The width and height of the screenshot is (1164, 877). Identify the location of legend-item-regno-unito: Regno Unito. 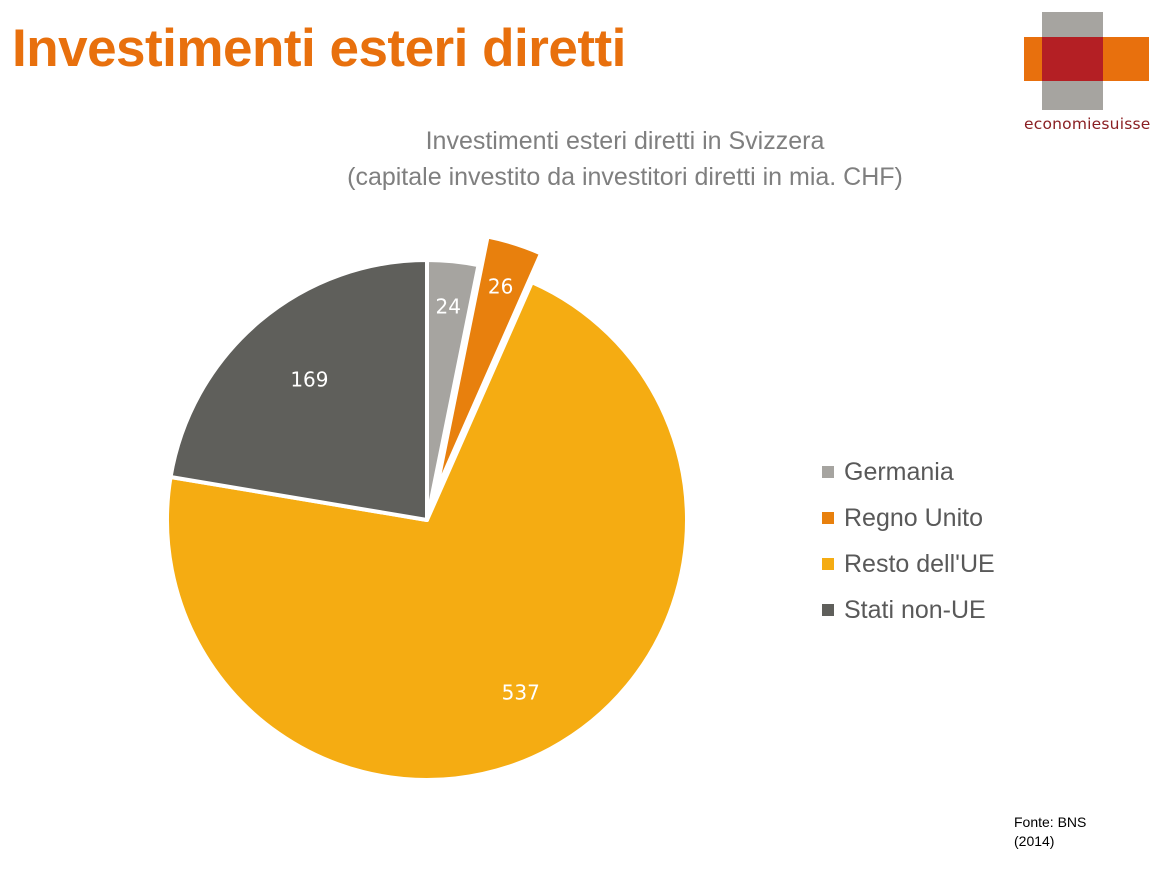
(908, 518).